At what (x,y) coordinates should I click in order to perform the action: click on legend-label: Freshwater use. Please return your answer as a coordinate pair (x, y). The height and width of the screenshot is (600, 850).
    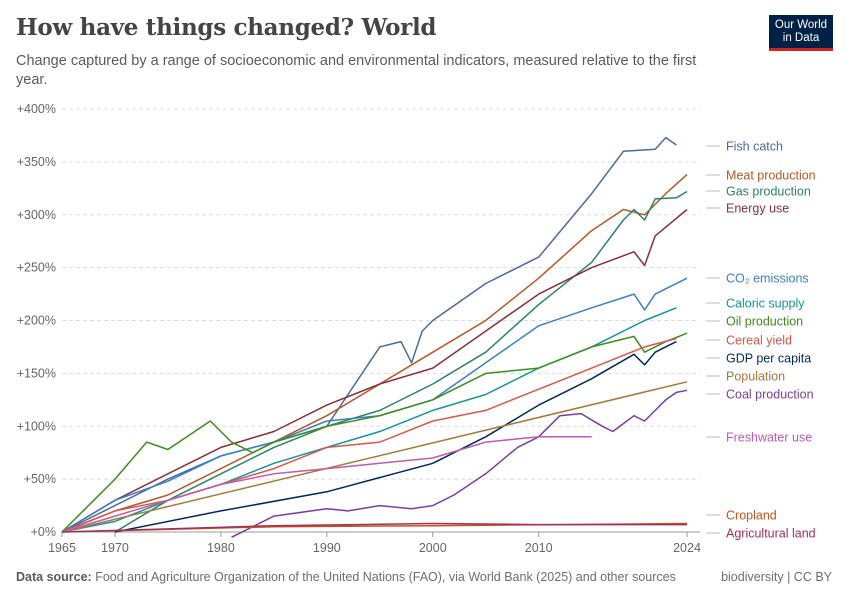
    Looking at the image, I should click on (769, 438).